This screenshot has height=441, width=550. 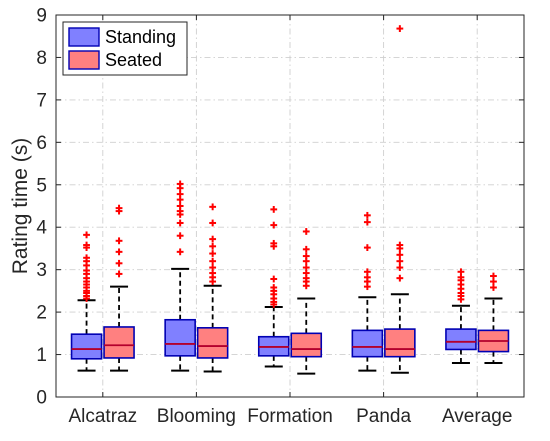 What do you see at coordinates (383, 416) in the screenshot?
I see `x-tick-label-panda: Panda` at bounding box center [383, 416].